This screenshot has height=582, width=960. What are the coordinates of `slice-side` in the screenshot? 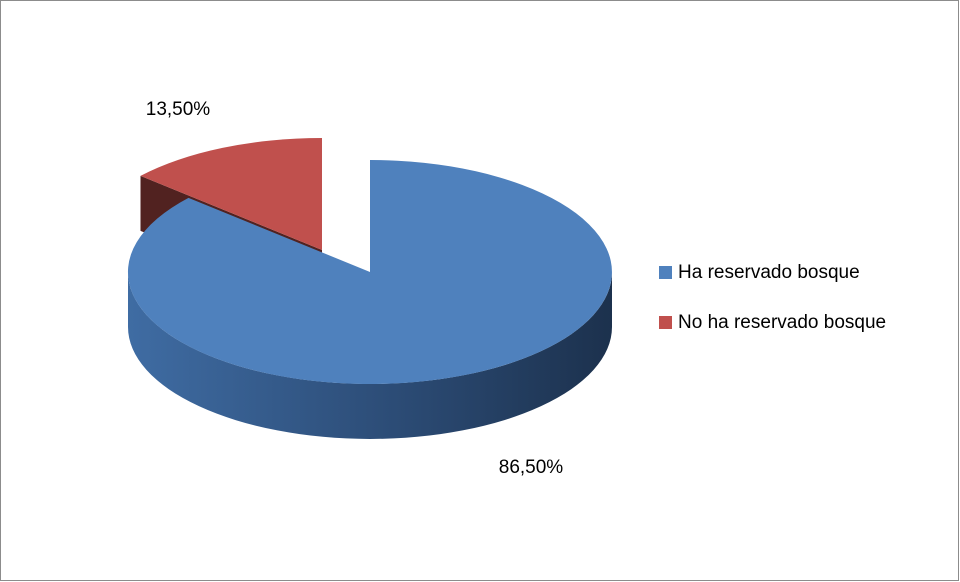 It's located at (370, 355).